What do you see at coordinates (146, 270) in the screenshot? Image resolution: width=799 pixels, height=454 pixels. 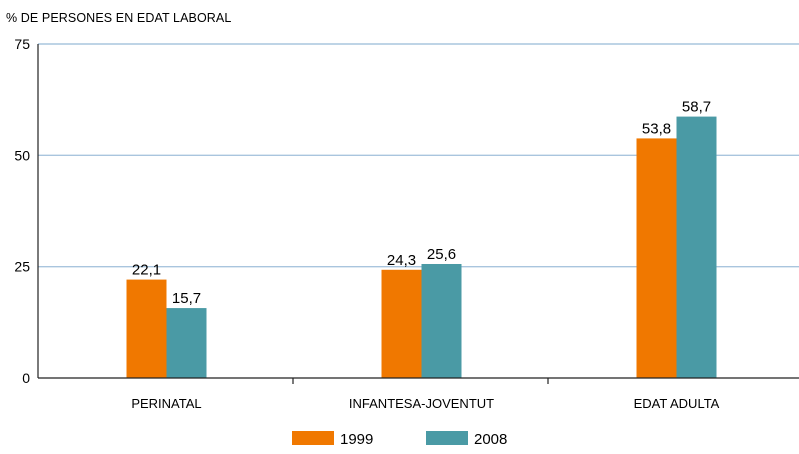 I see `data-label: 22,1` at bounding box center [146, 270].